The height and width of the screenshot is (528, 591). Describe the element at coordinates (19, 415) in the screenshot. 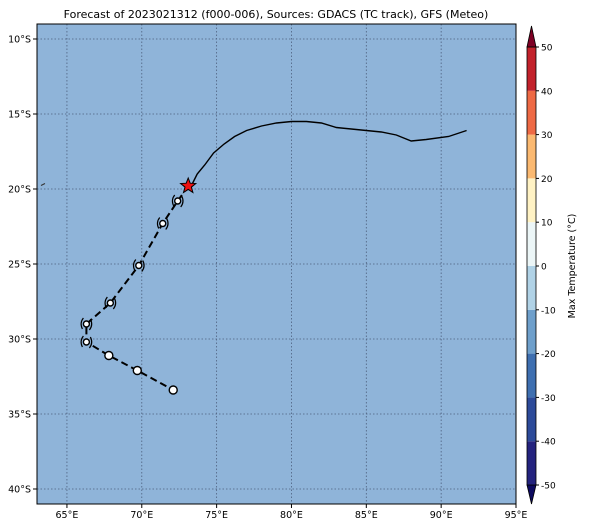

I see `y-tick-label: 35°S` at that location.